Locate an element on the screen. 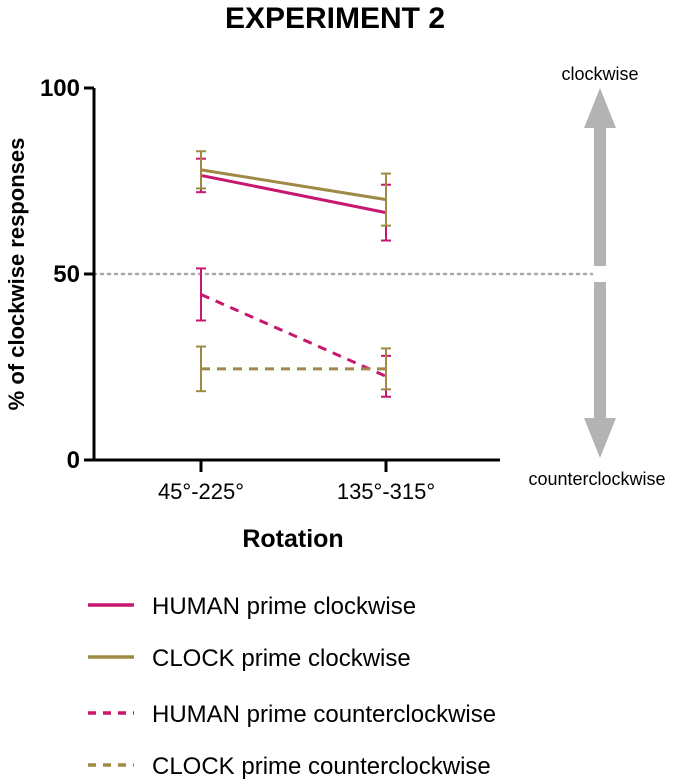 The width and height of the screenshot is (685, 779). legend-label: CLOCK prime clockwise is located at coordinates (281, 658).